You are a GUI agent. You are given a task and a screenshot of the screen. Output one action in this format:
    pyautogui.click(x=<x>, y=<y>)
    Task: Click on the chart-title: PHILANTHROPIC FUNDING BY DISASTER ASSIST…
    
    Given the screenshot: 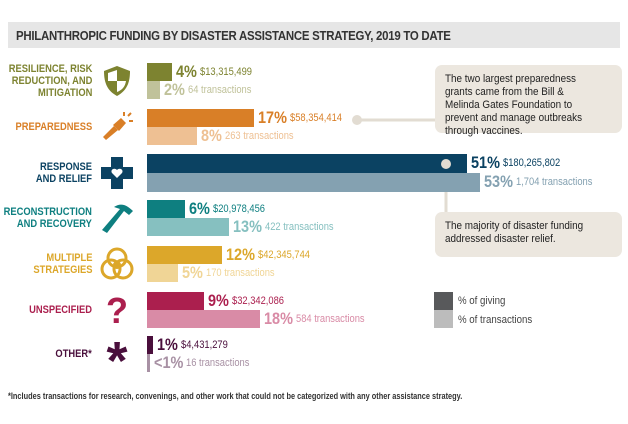 What is the action you would take?
    pyautogui.click(x=233, y=35)
    